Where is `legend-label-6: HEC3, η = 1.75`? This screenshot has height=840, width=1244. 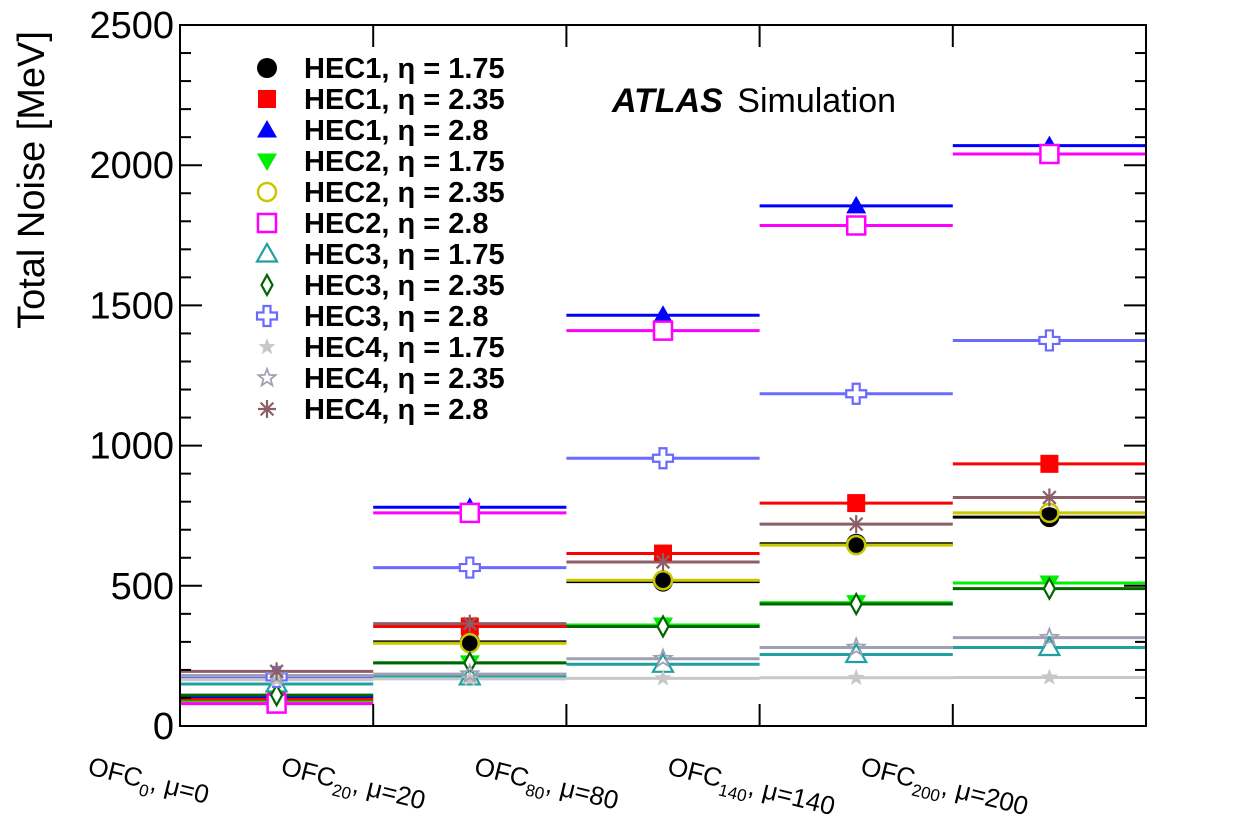
legend-label-6: HEC3, η = 1.75 is located at coordinates (404, 255).